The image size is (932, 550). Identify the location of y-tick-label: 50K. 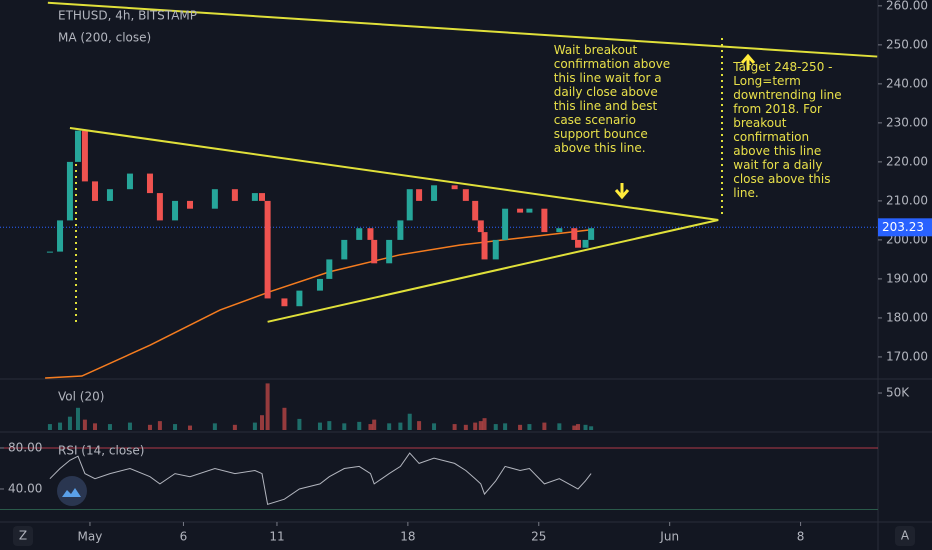
(898, 393).